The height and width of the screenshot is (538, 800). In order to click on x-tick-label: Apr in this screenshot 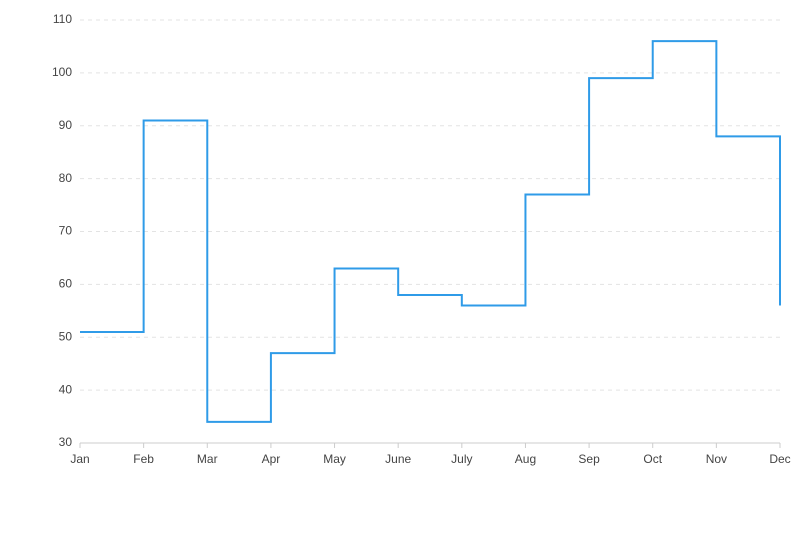, I will do `click(271, 459)`.